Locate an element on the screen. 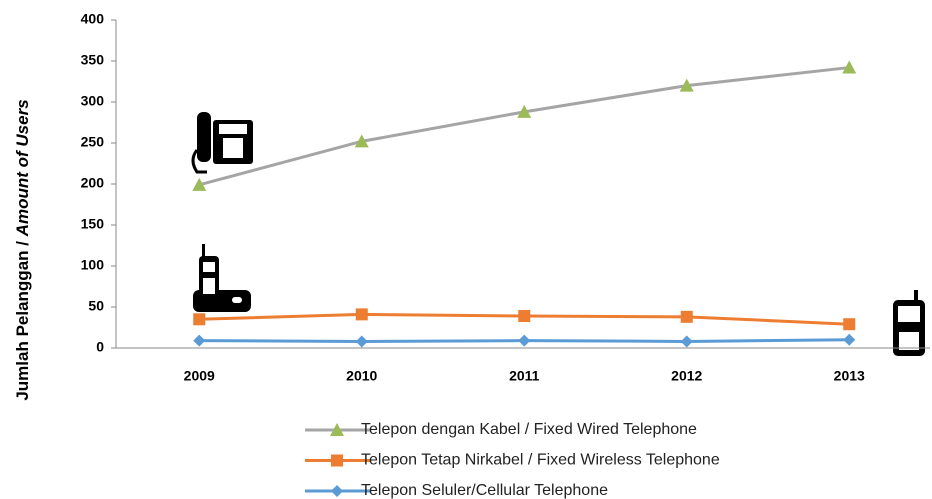 The width and height of the screenshot is (932, 499). y-axis-label: Jumlah Pelanggan / Amount of Users is located at coordinates (22, 249).